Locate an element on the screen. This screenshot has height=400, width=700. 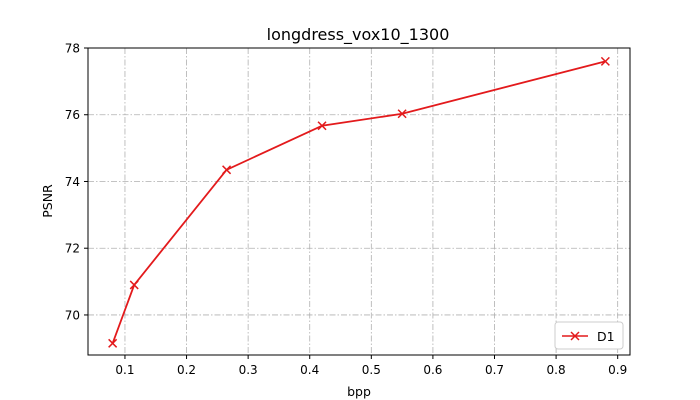
x-tick-label: 0.3 is located at coordinates (248, 370).